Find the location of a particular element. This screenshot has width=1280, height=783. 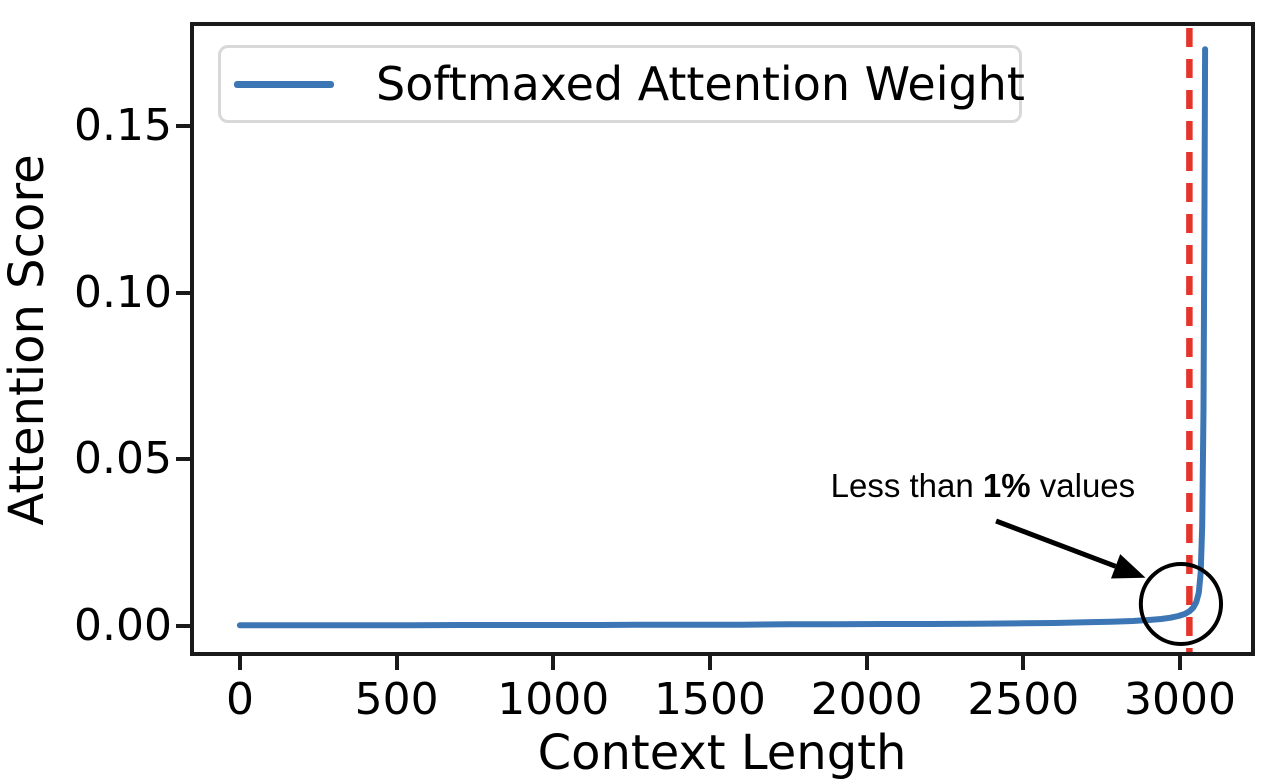

legend: Softmaxed Attention Weight is located at coordinates (621, 84).